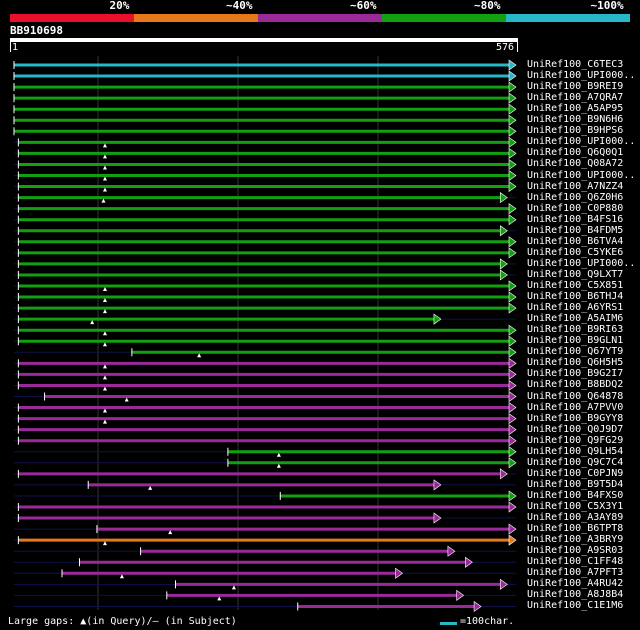  I want to click on hit-label: UniRef100_A3BRY9, so click(575, 540).